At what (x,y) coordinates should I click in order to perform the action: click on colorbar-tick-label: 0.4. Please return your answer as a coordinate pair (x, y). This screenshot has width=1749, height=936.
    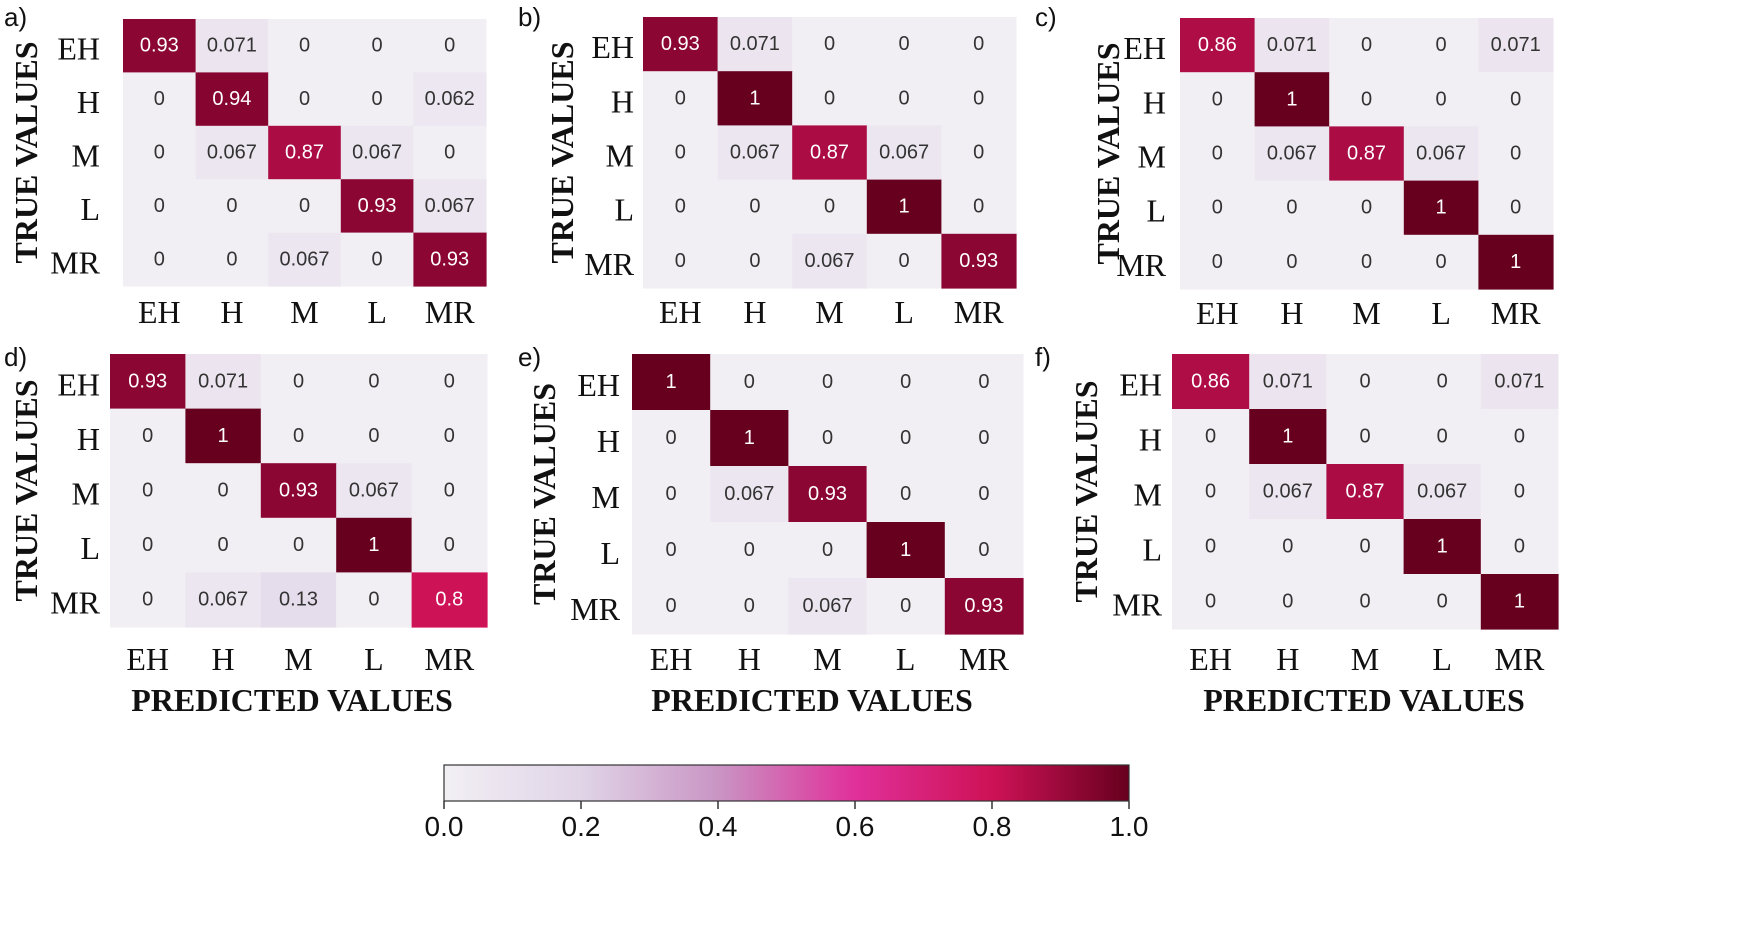
    Looking at the image, I should click on (718, 826).